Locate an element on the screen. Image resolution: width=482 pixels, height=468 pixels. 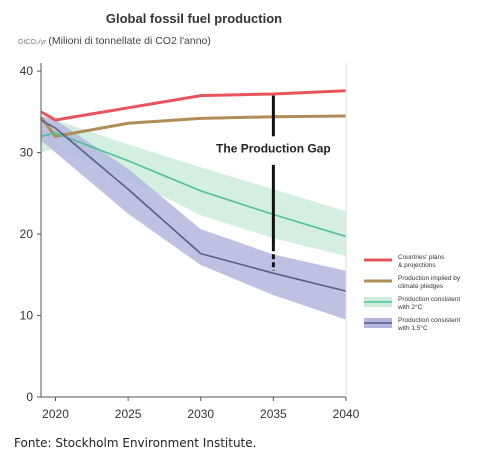
y-axis-unit-symbol: GtCO₂/yr is located at coordinates (32, 42).